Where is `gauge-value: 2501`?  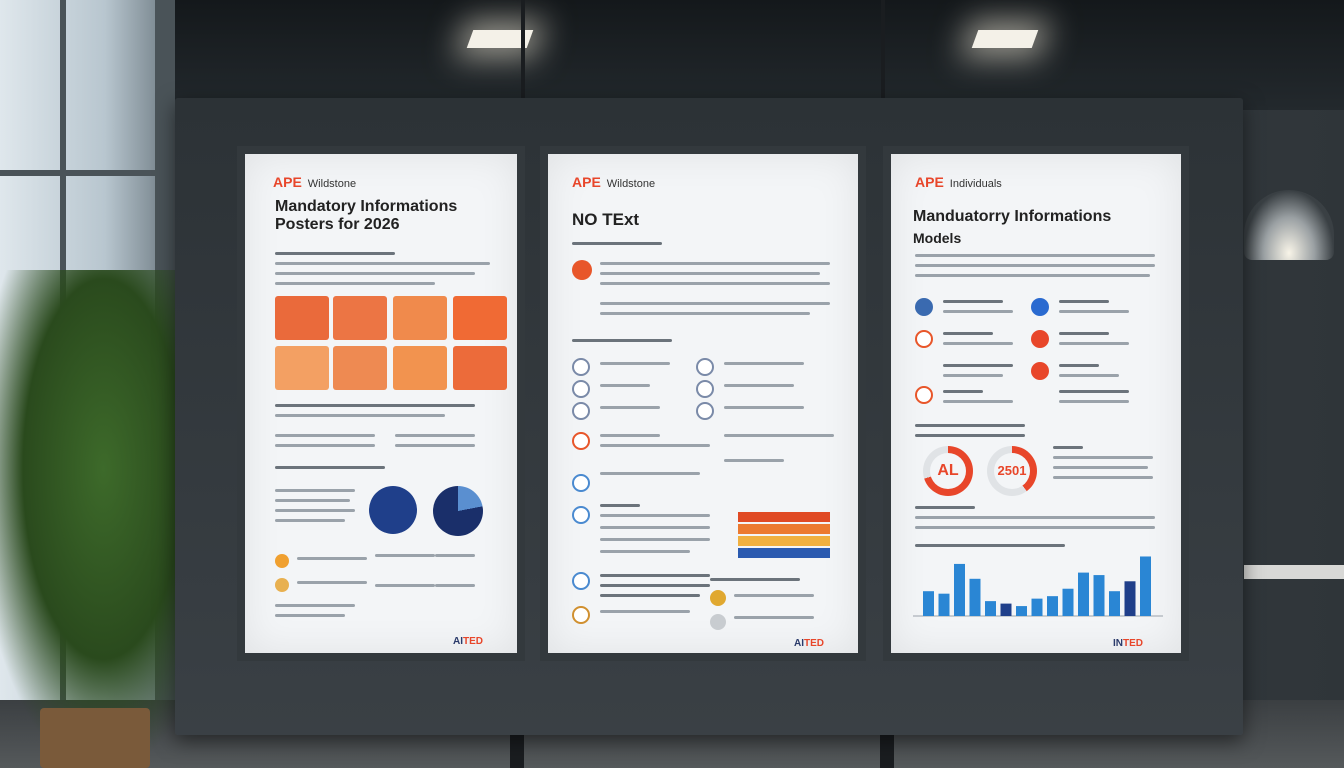
gauge-value: 2501 is located at coordinates (1012, 471).